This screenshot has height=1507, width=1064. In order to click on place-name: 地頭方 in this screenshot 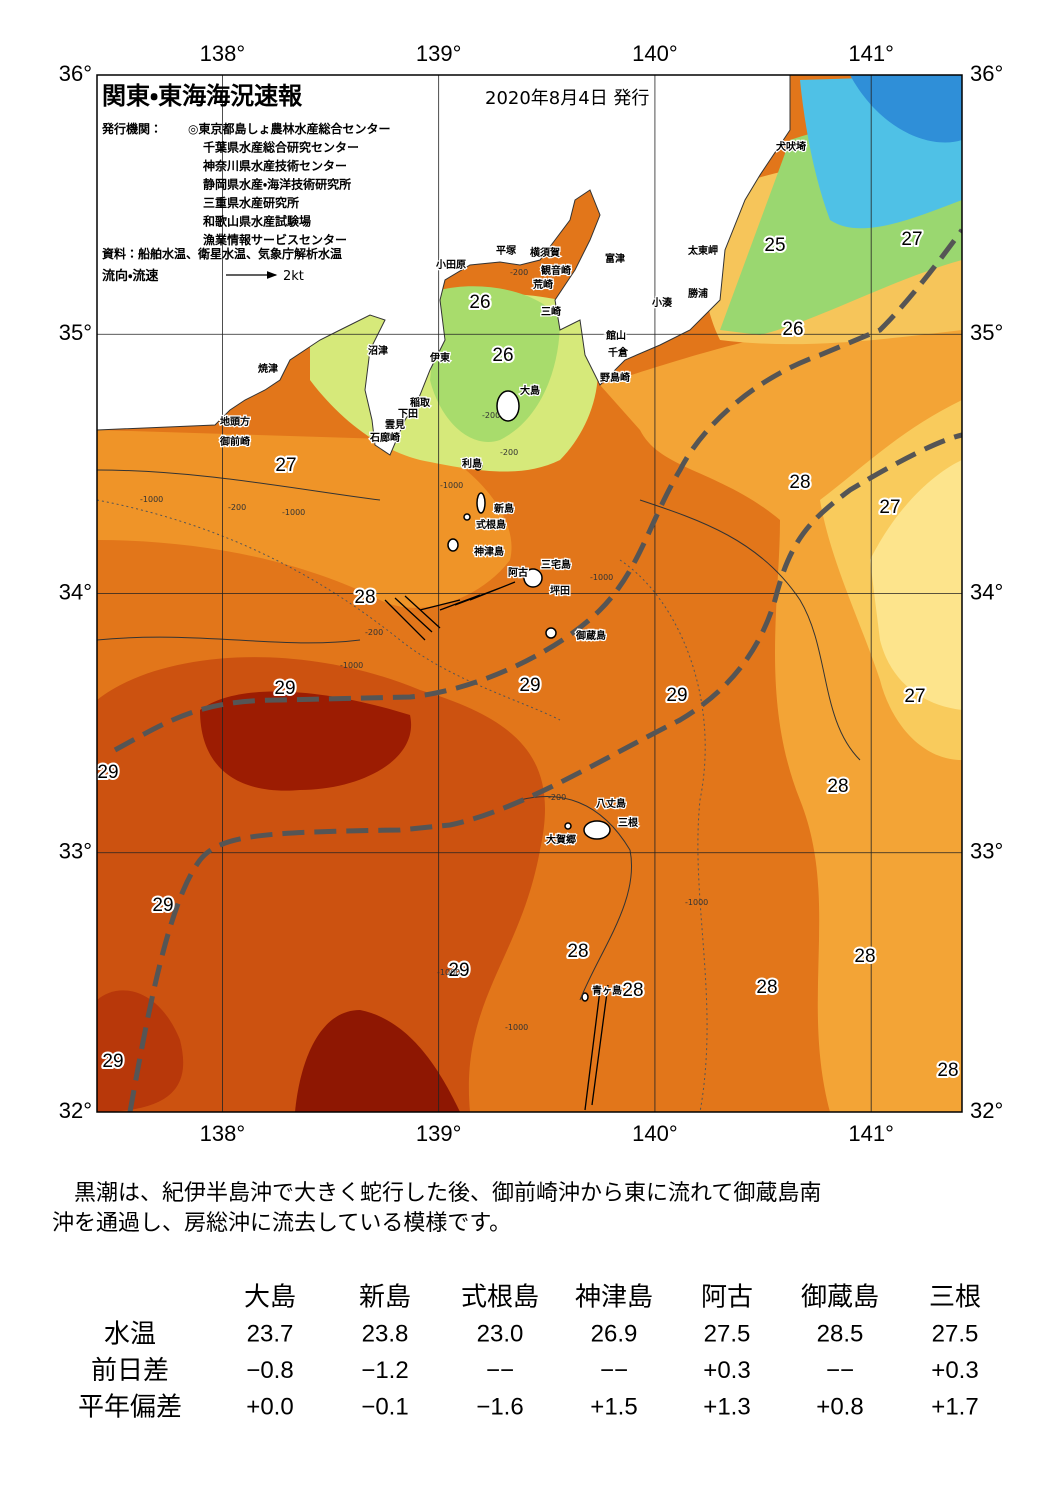, I will do `click(235, 421)`.